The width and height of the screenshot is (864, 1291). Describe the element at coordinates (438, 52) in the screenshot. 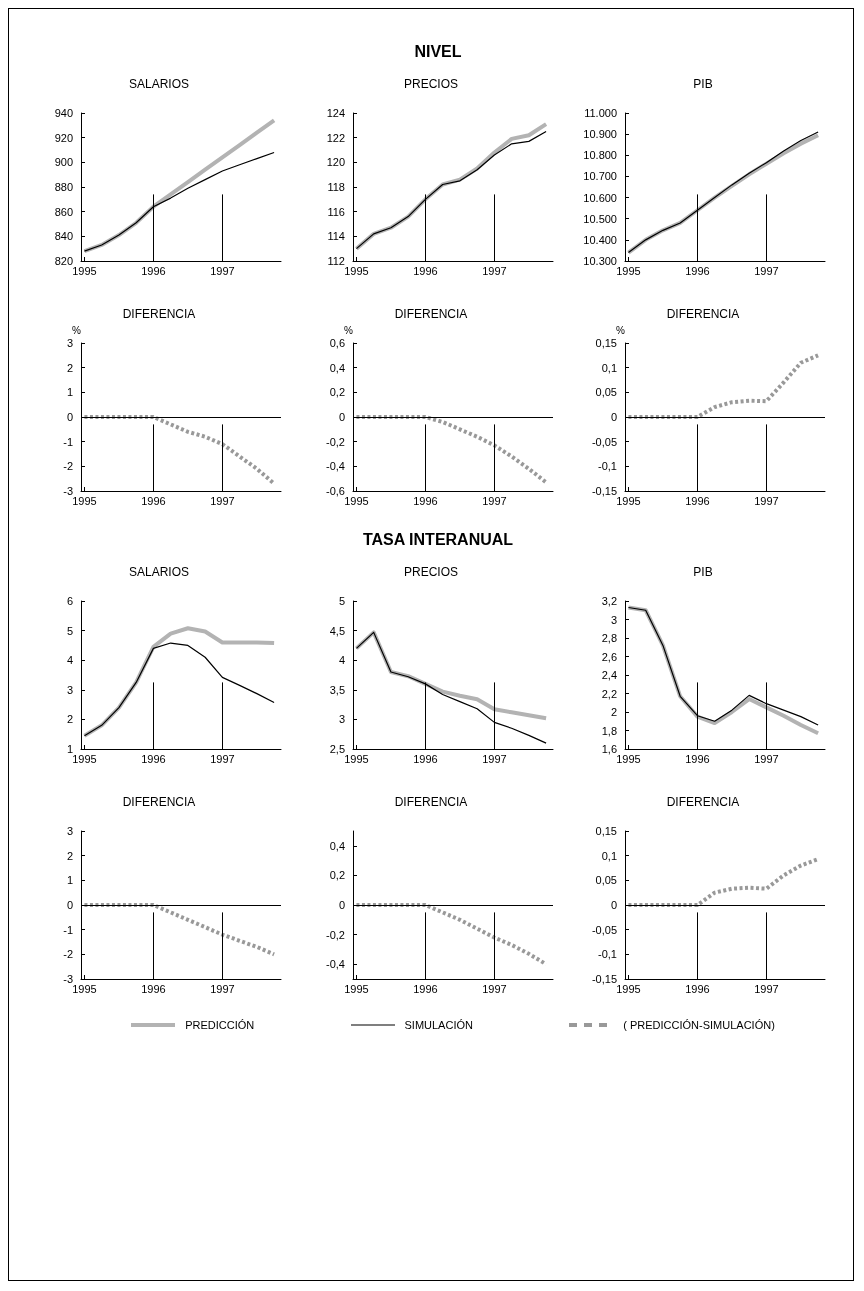

I see `text: NIVEL` at that location.